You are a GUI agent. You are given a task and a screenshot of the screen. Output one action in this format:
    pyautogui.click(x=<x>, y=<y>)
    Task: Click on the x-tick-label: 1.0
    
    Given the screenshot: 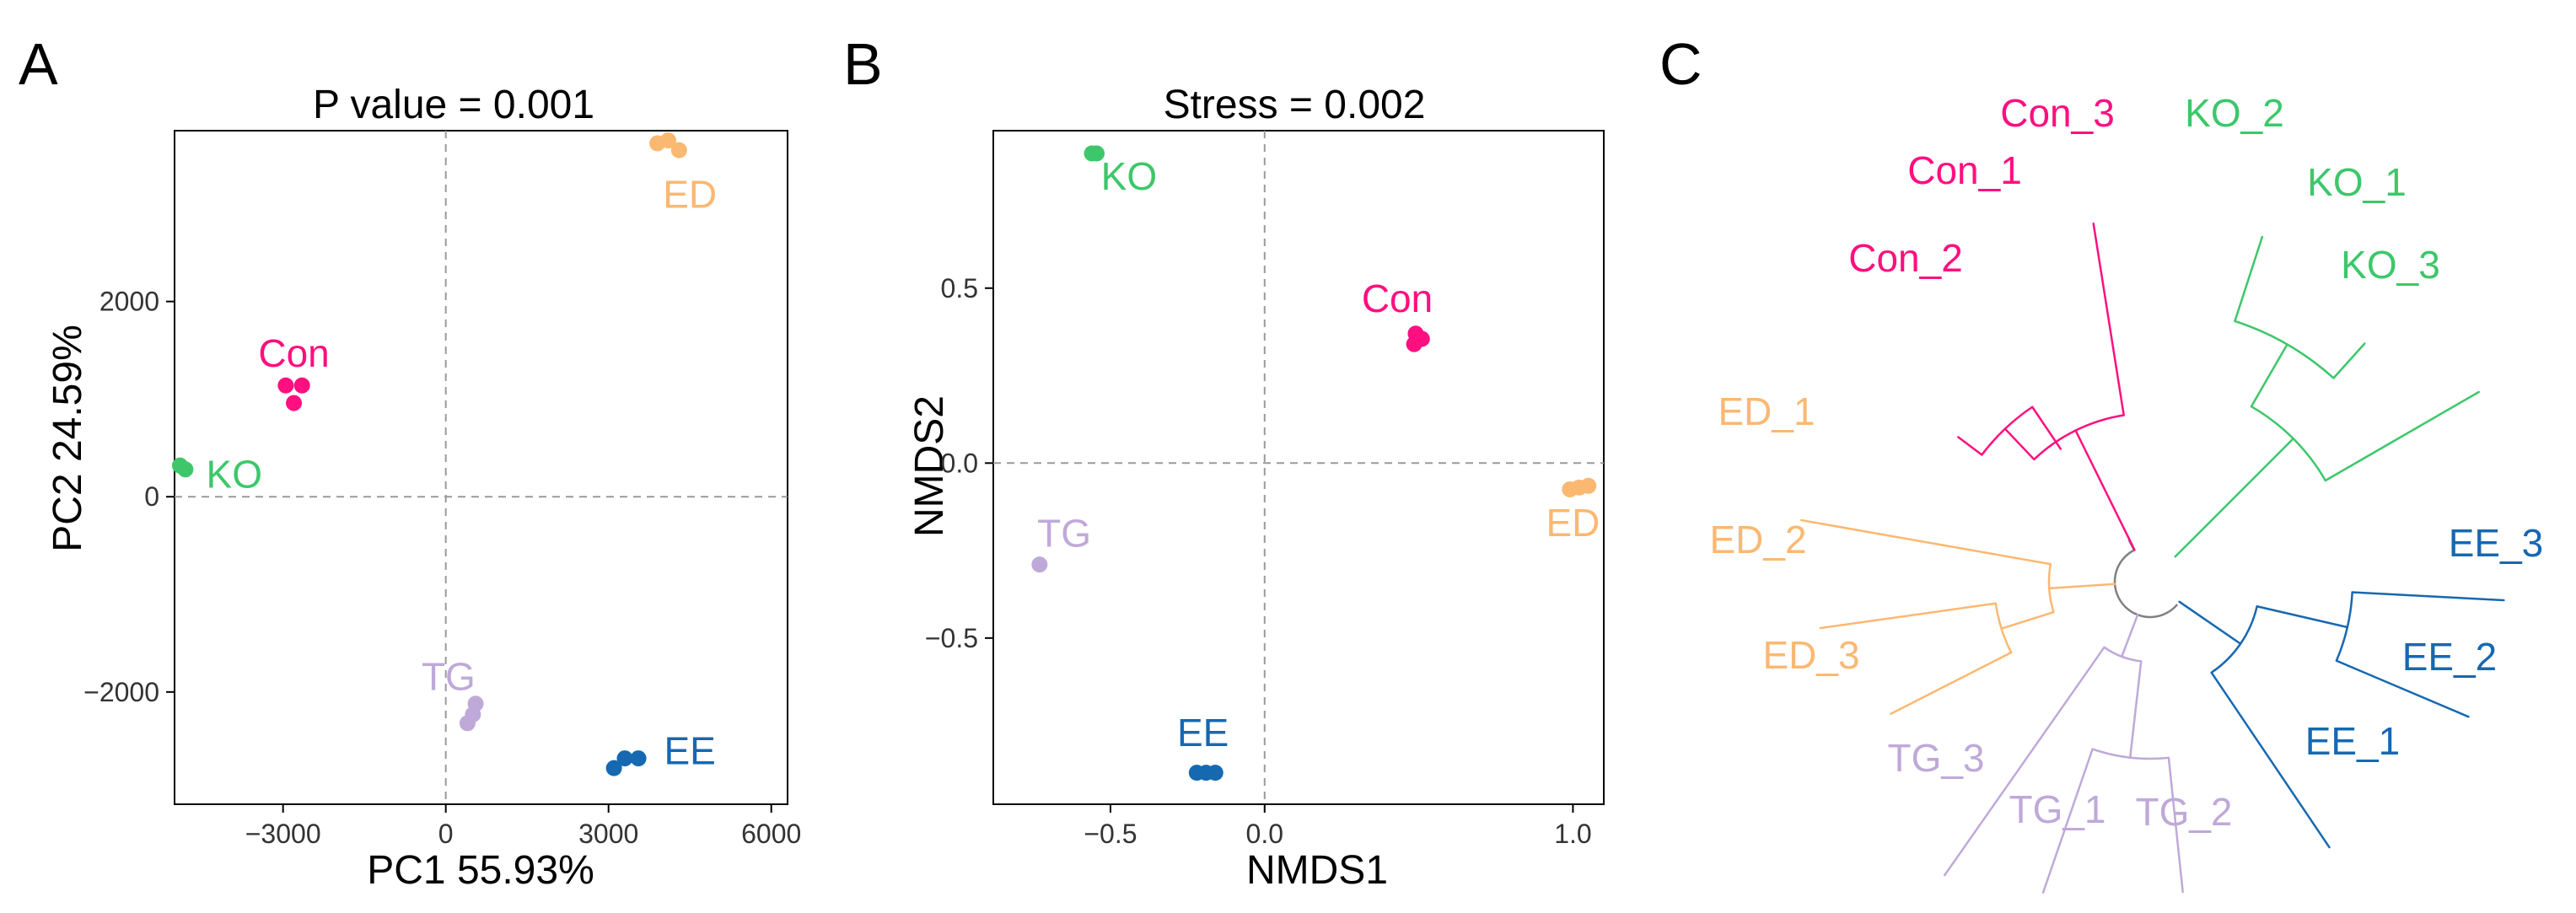 What is the action you would take?
    pyautogui.click(x=1572, y=834)
    